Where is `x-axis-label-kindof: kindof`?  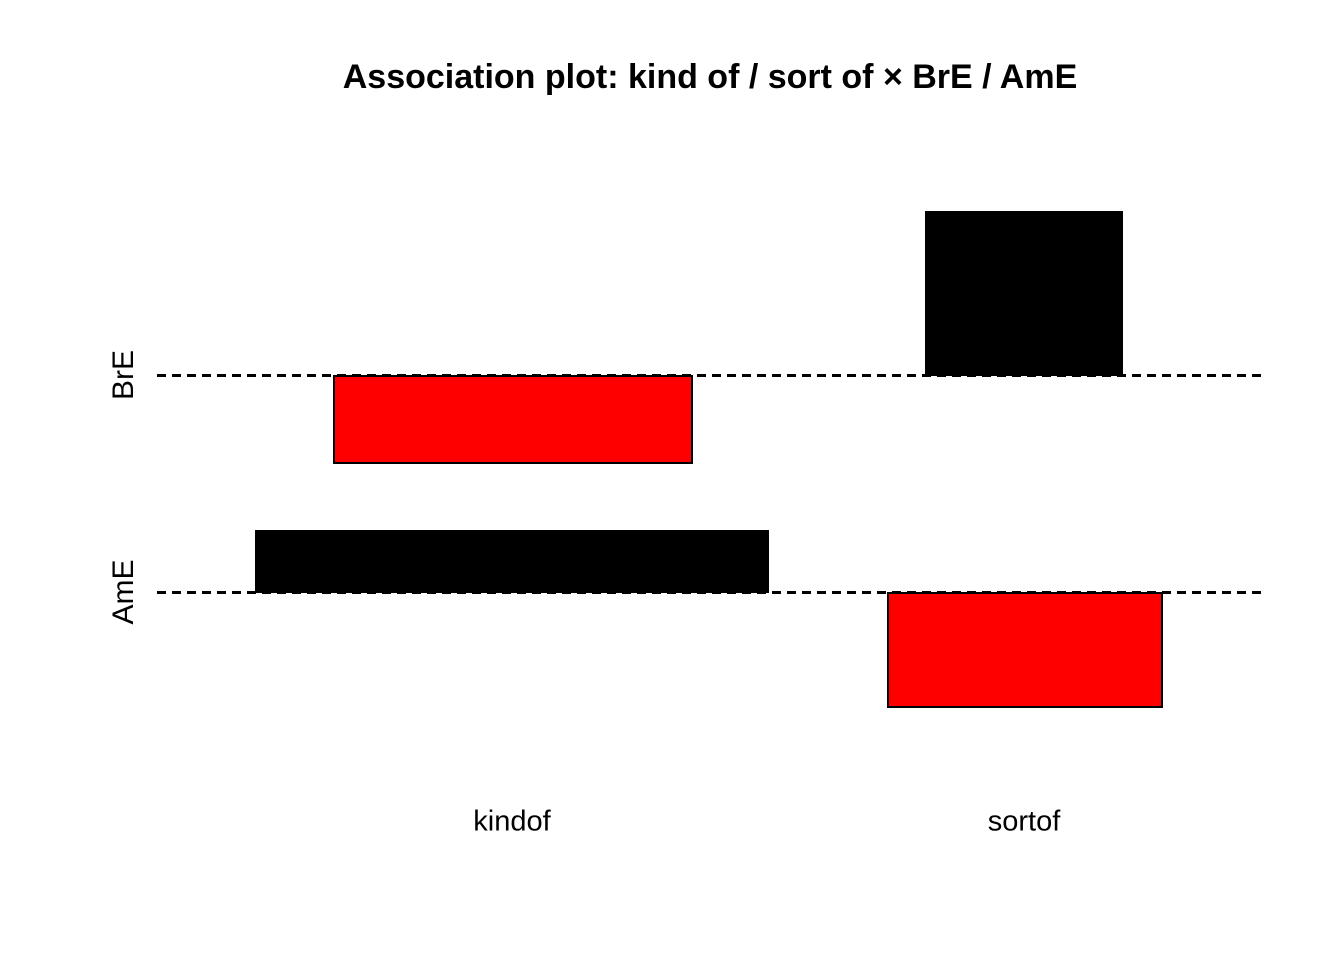 x-axis-label-kindof: kindof is located at coordinates (512, 821).